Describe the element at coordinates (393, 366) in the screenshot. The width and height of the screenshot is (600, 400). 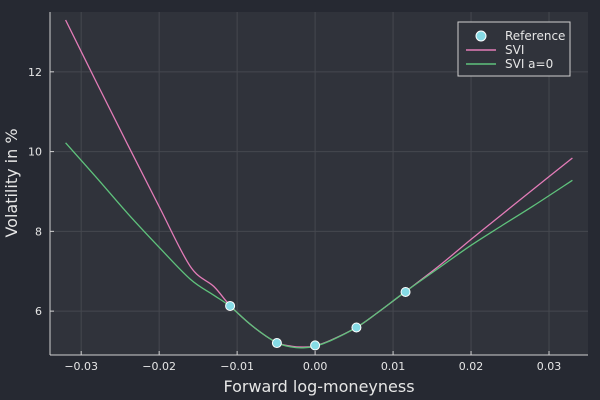
I see `x-tick-label: 0.01` at that location.